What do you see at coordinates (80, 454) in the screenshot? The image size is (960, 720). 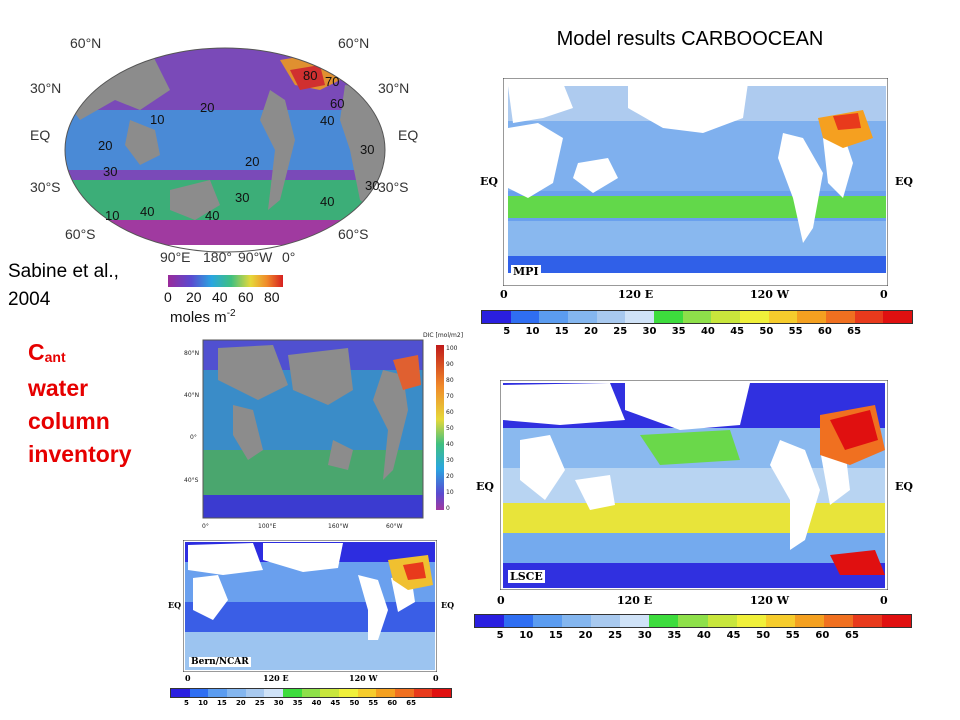 I see `cant-line-4: inventory` at bounding box center [80, 454].